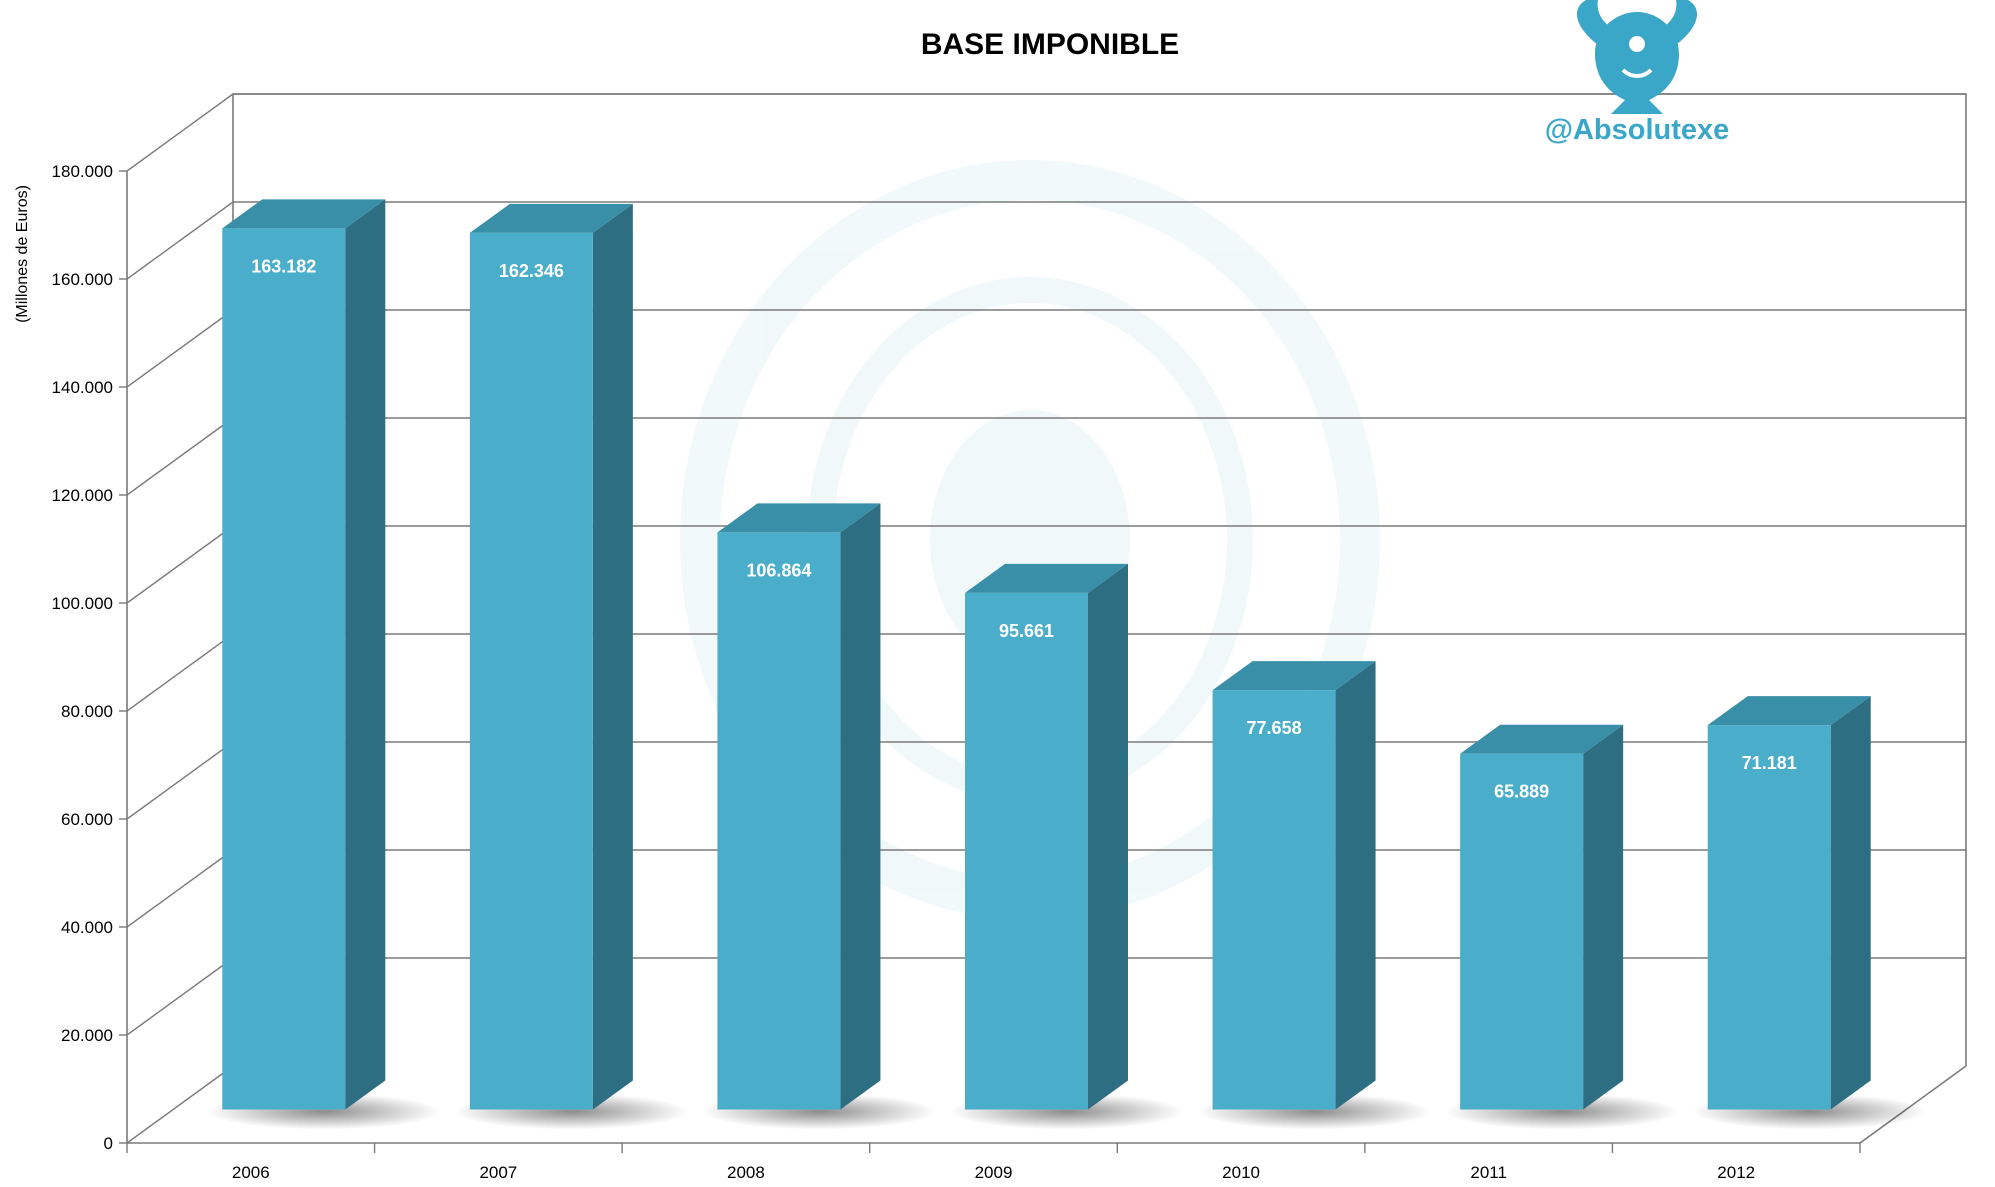 This screenshot has width=1995, height=1187. What do you see at coordinates (1637, 57) in the screenshot?
I see `griffin-logo-icon` at bounding box center [1637, 57].